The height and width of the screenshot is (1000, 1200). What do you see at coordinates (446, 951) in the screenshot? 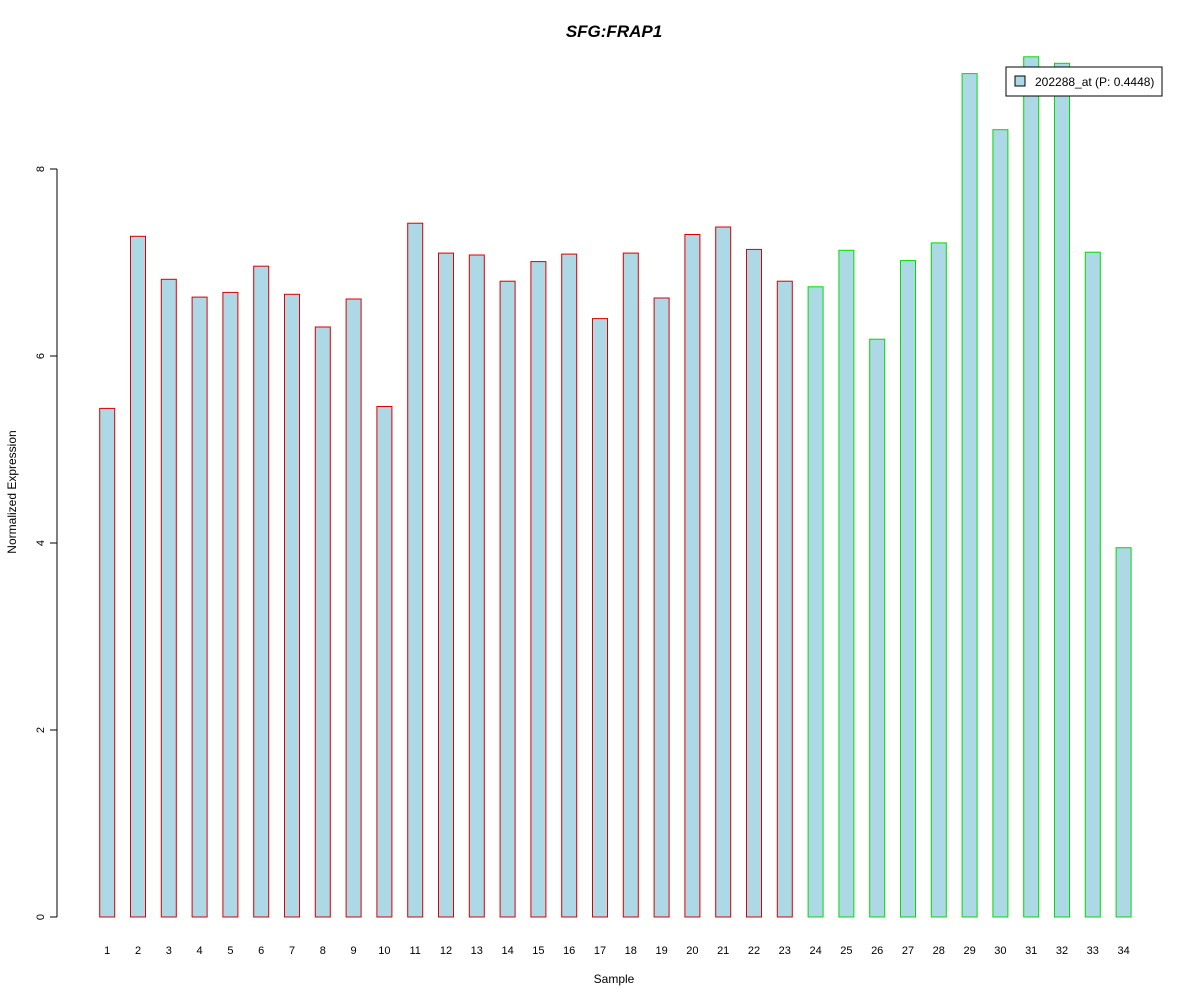
I see `x-tick-label: 12` at bounding box center [446, 951].